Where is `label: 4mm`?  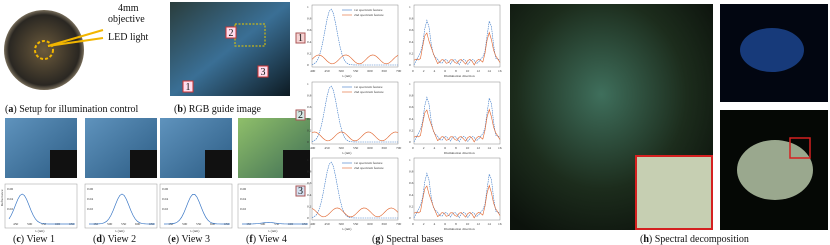
label: 4mm is located at coordinates (128, 8).